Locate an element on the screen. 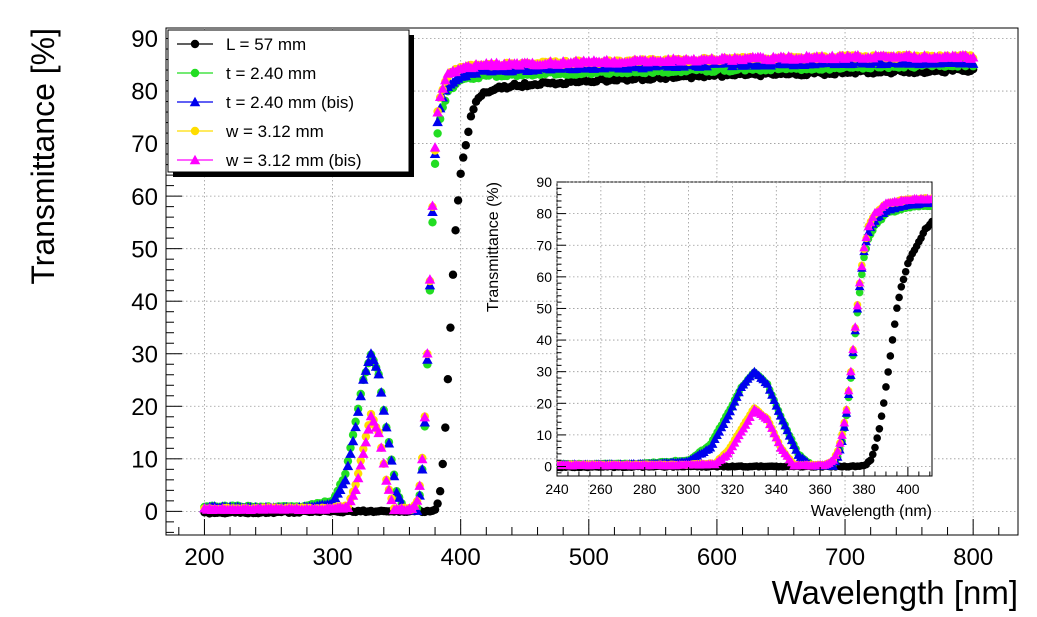 The height and width of the screenshot is (617, 1037). legend-label: t = 2.40 mm is located at coordinates (271, 73).